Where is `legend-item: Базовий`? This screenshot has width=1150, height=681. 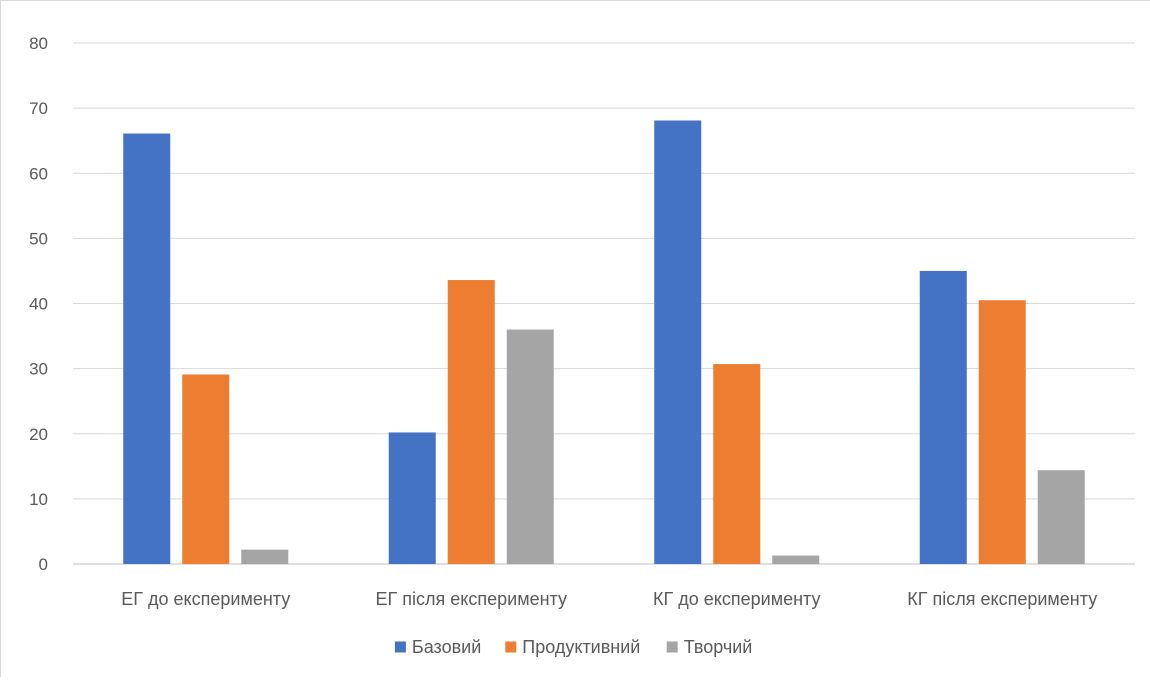 legend-item: Базовий is located at coordinates (437, 647).